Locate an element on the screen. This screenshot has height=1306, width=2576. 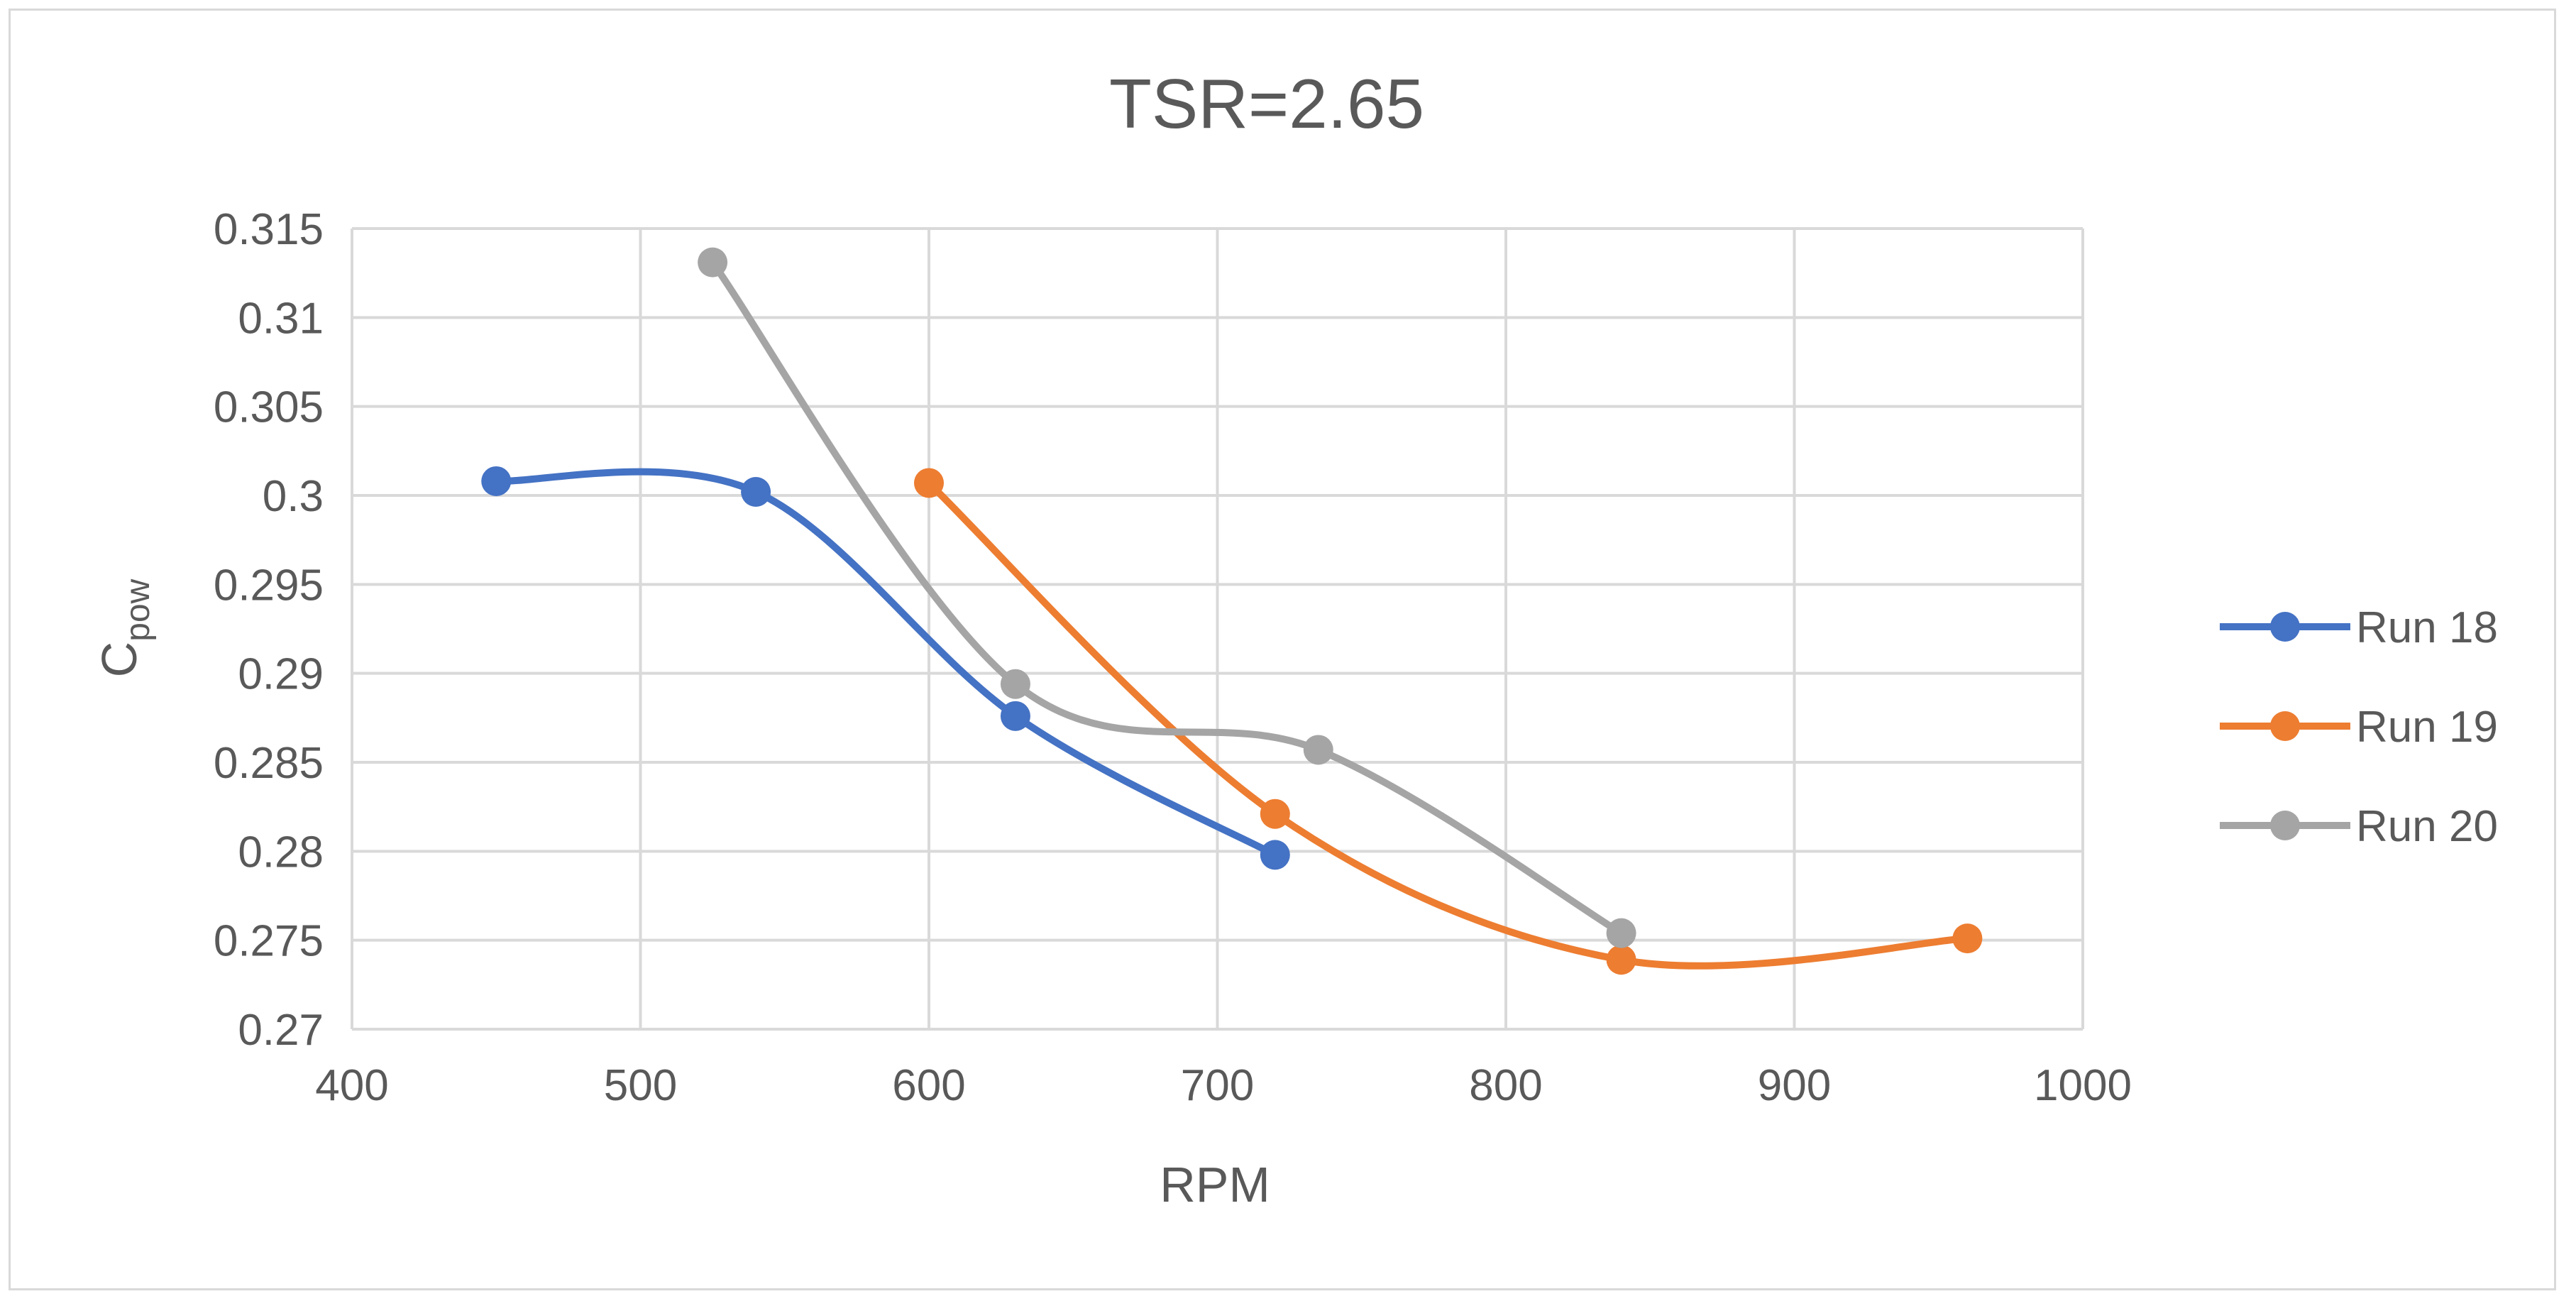
y-tick-label: 0.305 is located at coordinates (269, 407).